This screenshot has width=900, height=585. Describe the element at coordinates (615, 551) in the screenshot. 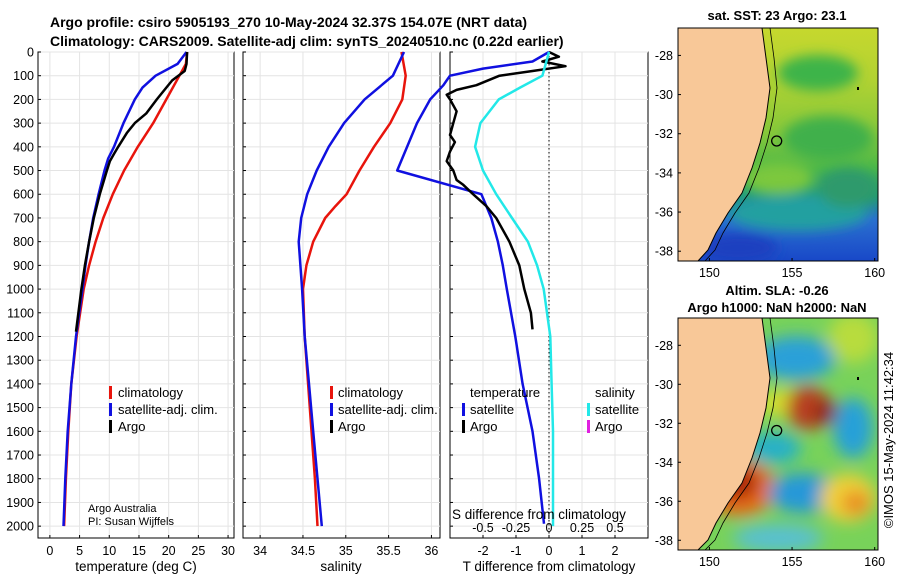

I see `x-tick-label: 2` at that location.